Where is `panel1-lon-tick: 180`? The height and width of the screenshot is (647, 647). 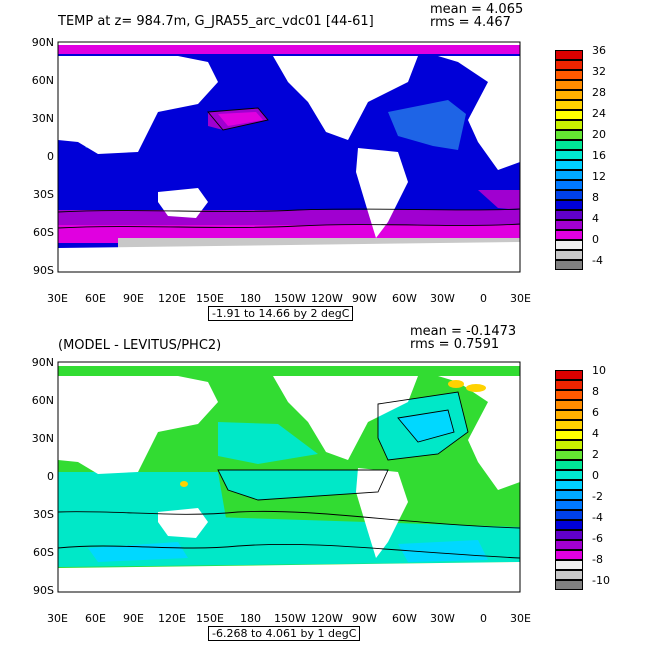 panel1-lon-tick: 180 is located at coordinates (250, 298).